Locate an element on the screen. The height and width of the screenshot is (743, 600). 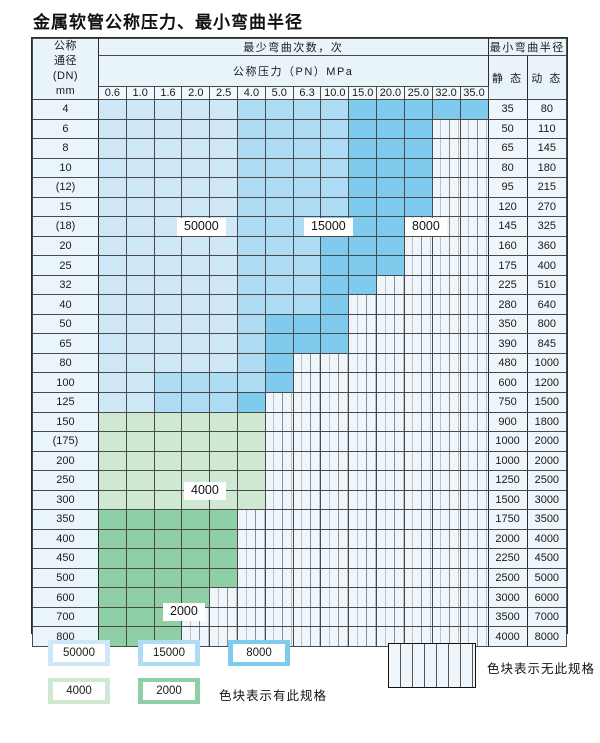
cell-dn: 700 is located at coordinates (65, 617).